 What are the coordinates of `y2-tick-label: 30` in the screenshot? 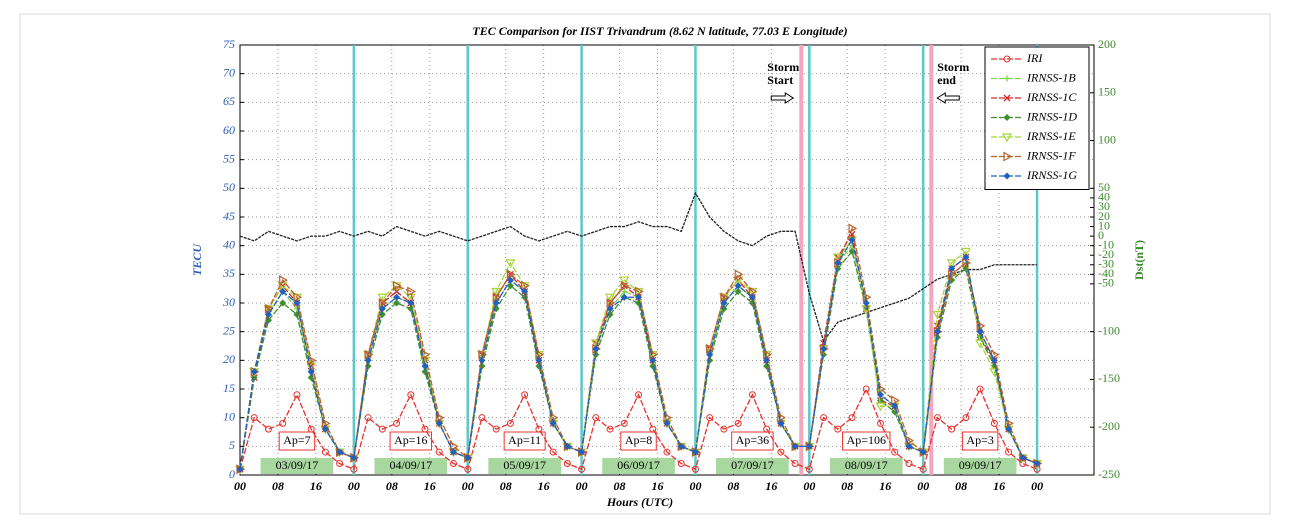 It's located at (1104, 206).